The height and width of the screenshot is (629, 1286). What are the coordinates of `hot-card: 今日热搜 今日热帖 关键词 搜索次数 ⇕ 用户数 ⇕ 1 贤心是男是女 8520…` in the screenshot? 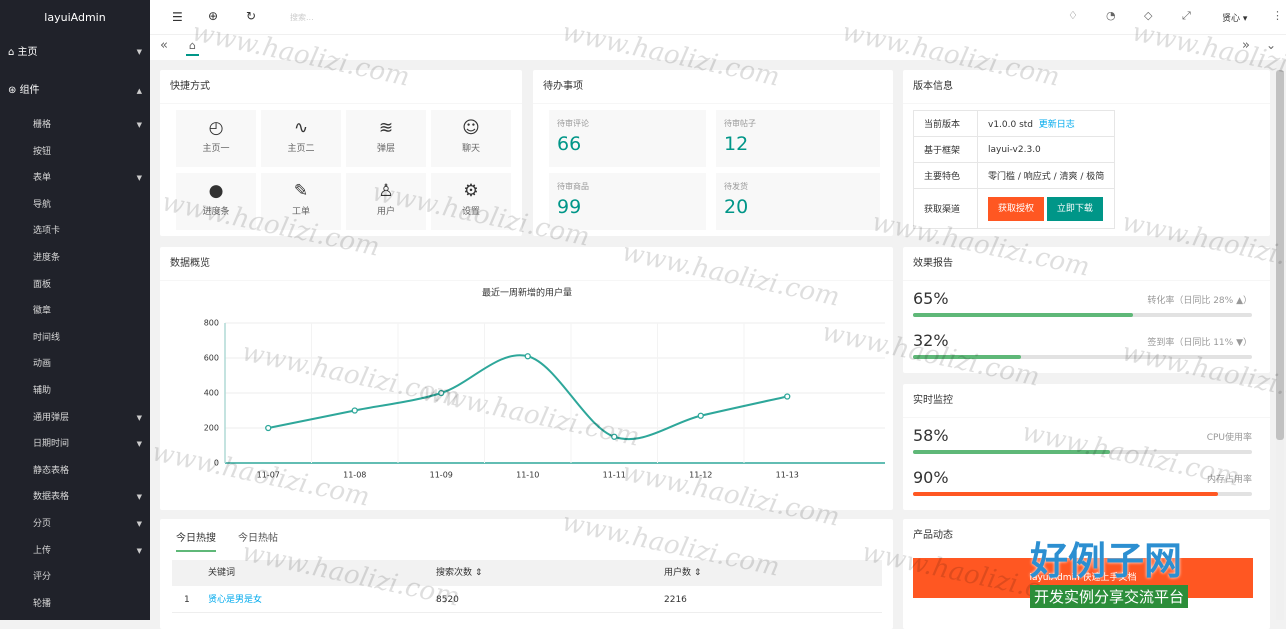 It's located at (526, 574).